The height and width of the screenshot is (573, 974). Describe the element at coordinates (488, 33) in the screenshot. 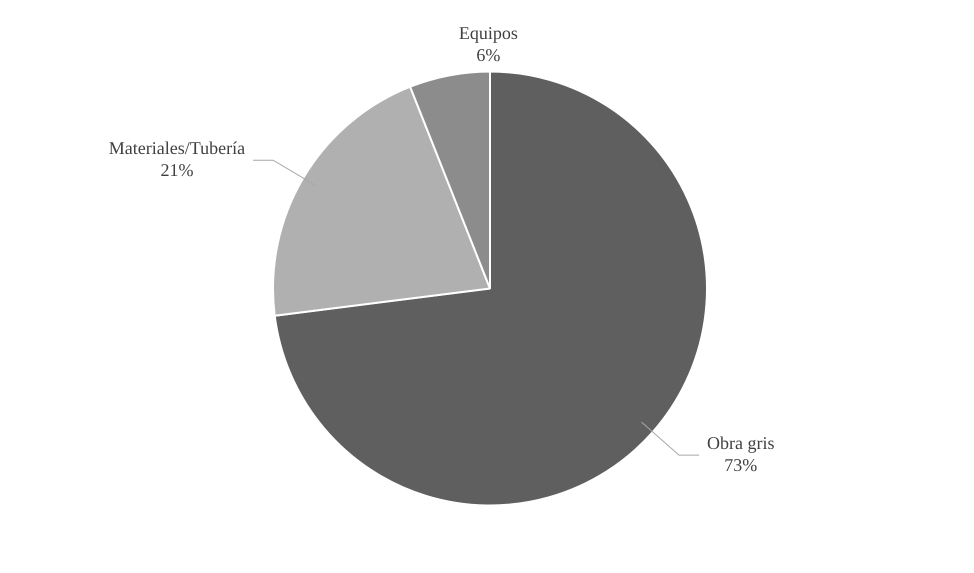

I see `slice-label: Equipos` at that location.